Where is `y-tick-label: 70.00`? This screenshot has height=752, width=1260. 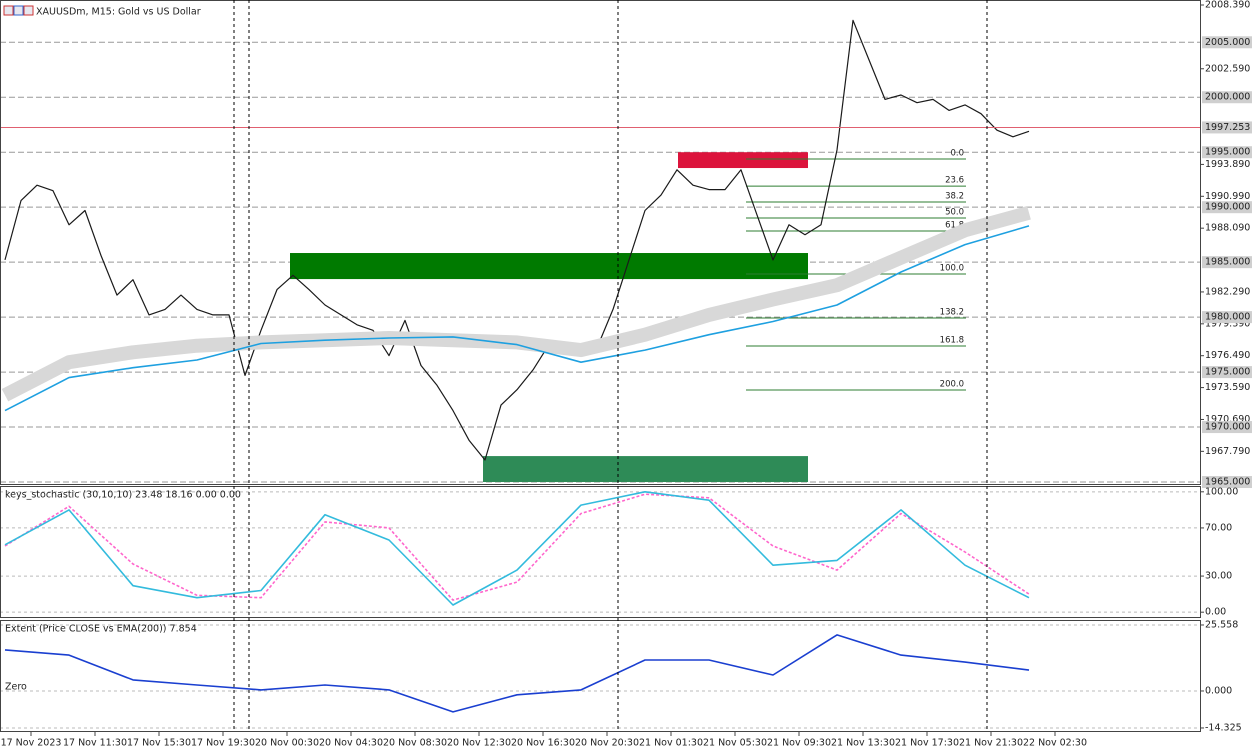 y-tick-label: 70.00 is located at coordinates (1218, 527).